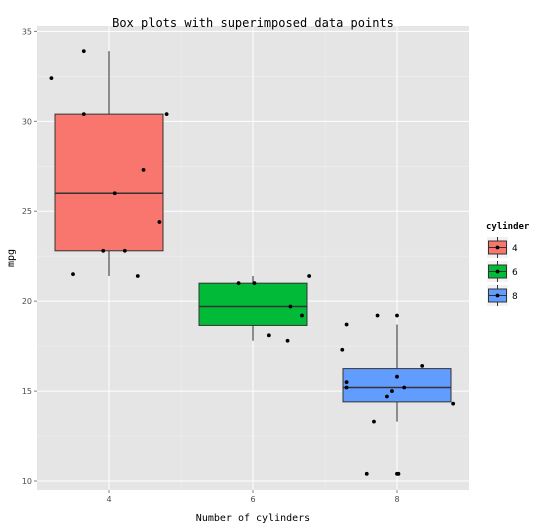  Describe the element at coordinates (27, 211) in the screenshot. I see `y-tick-label: 25` at that location.